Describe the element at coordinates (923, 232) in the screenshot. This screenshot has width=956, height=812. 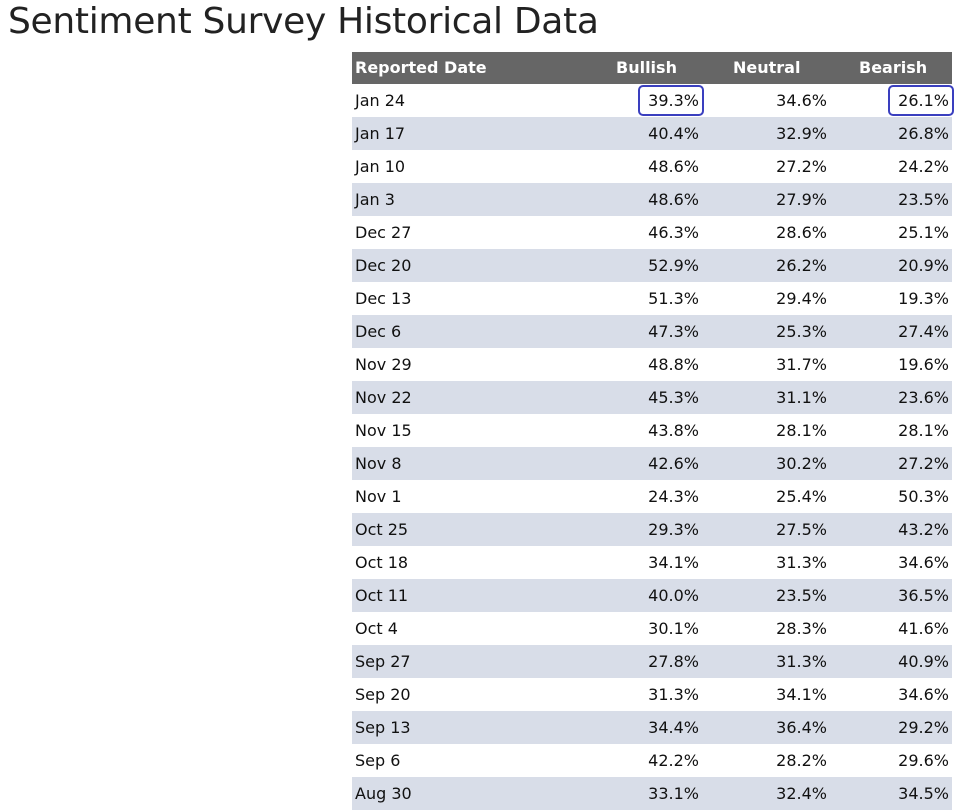
I see `cell-bearish: 25.1%` at that location.